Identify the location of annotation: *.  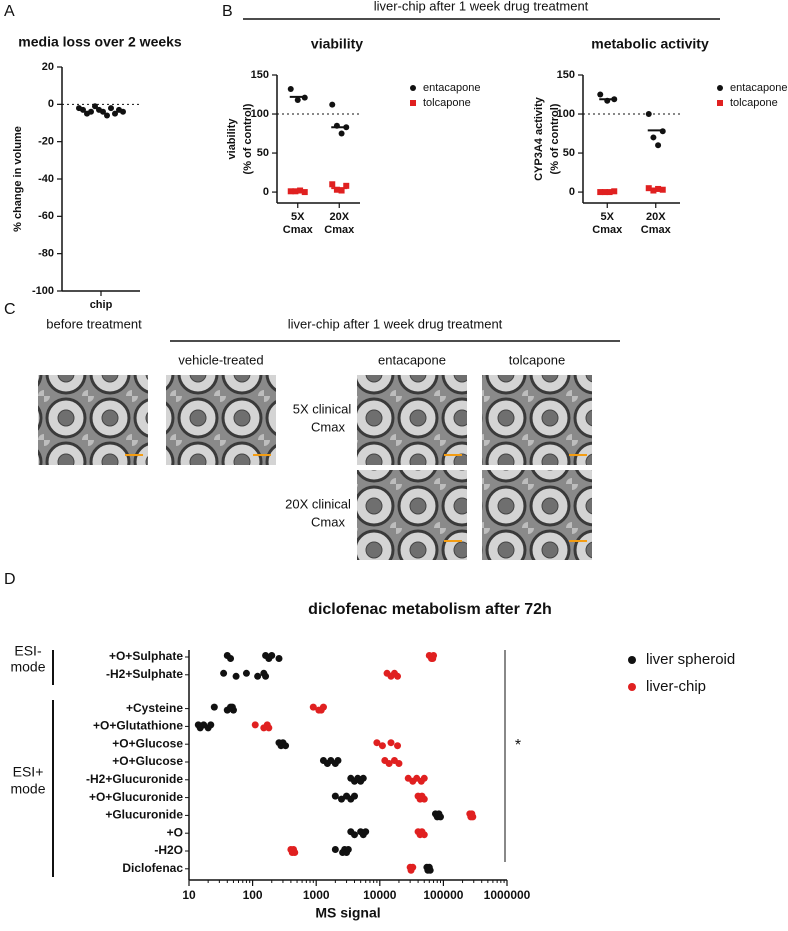
(518, 745).